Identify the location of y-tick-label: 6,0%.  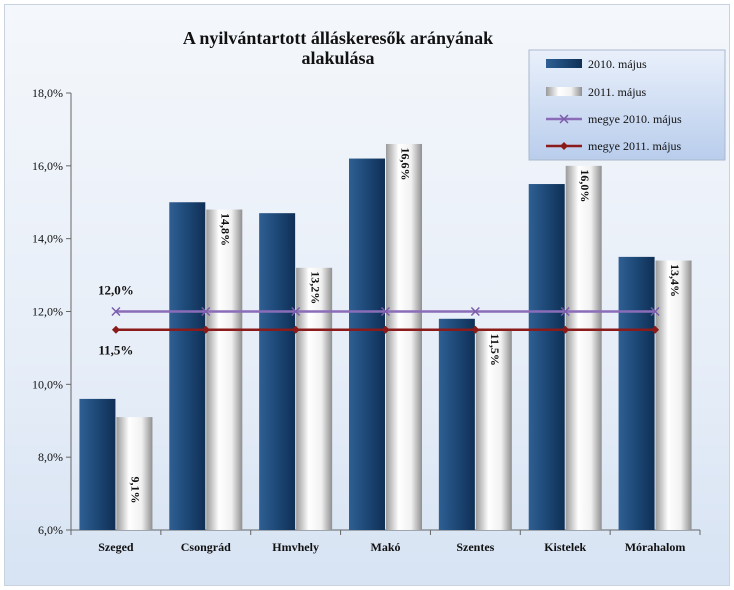
(50, 530).